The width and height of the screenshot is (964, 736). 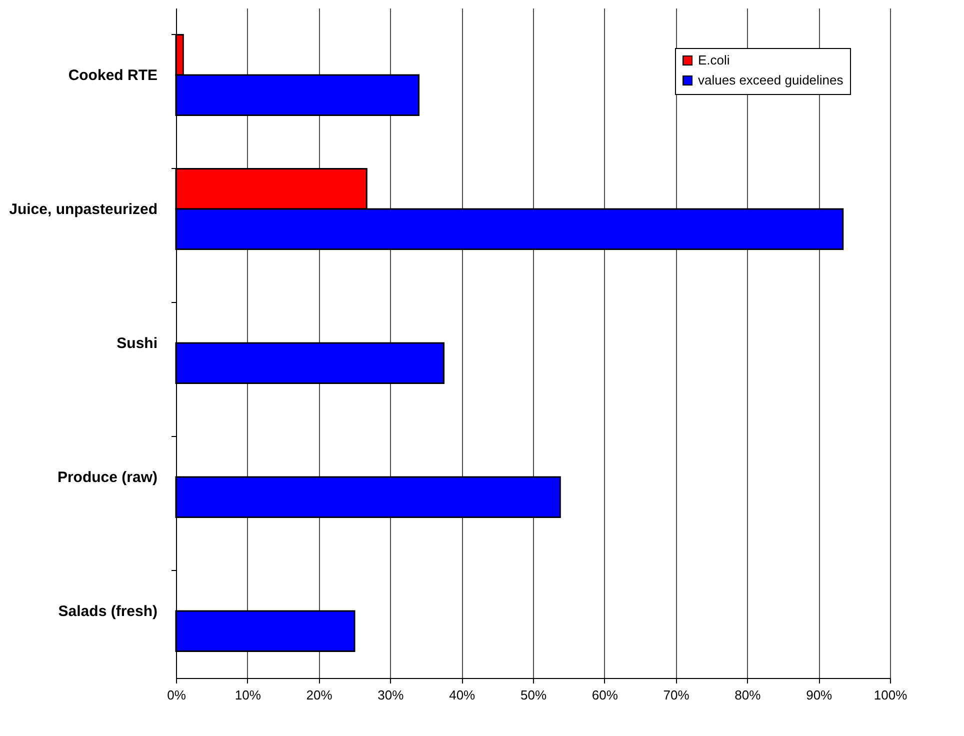 What do you see at coordinates (748, 695) in the screenshot?
I see `x-tick-label: 80%` at bounding box center [748, 695].